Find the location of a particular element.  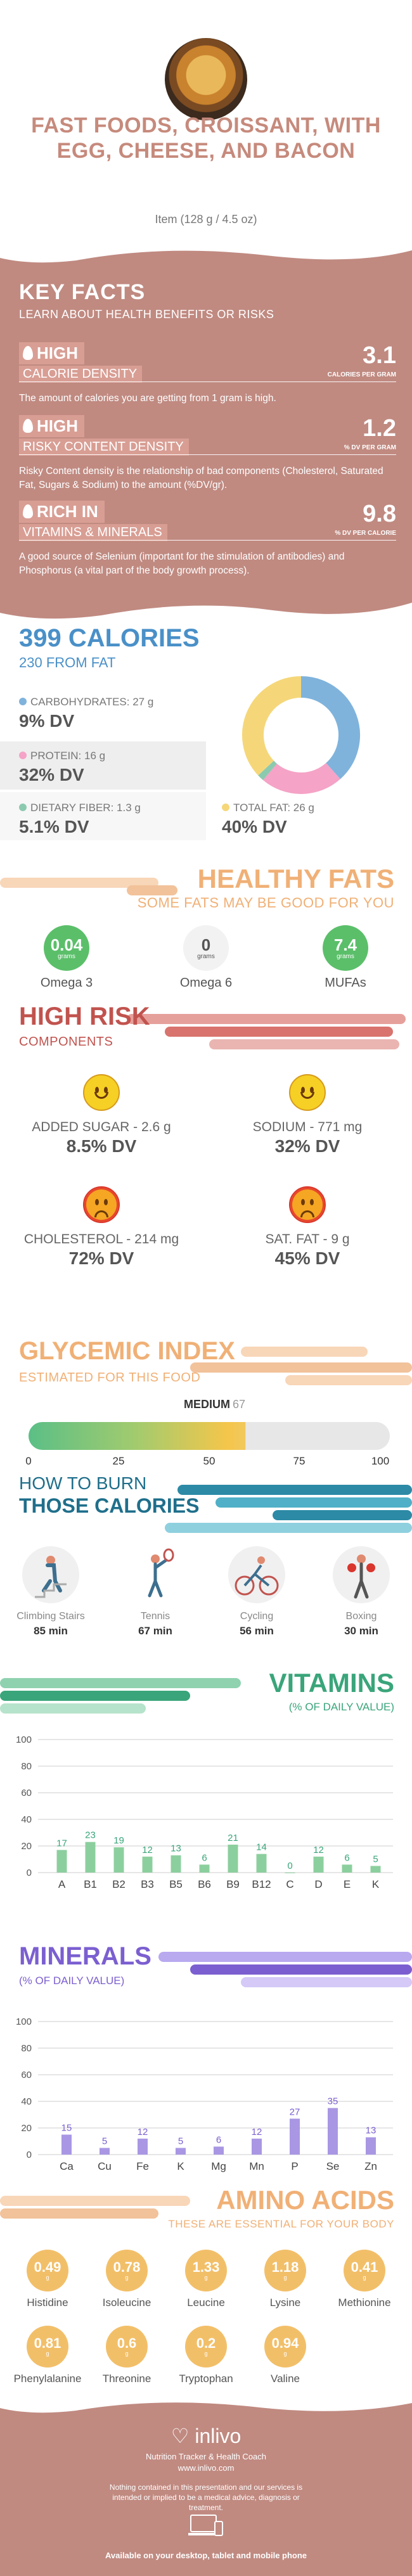

data-label: 21 is located at coordinates (233, 1838).